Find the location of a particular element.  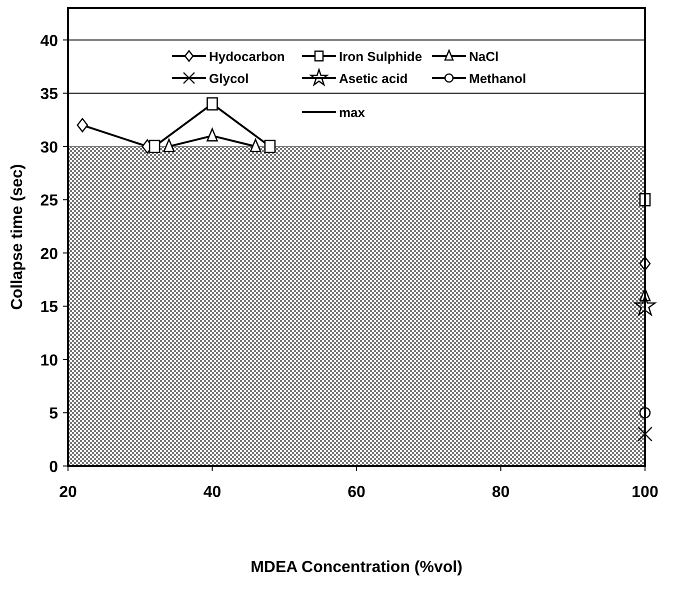

y-tick-label: 40 is located at coordinates (49, 41).